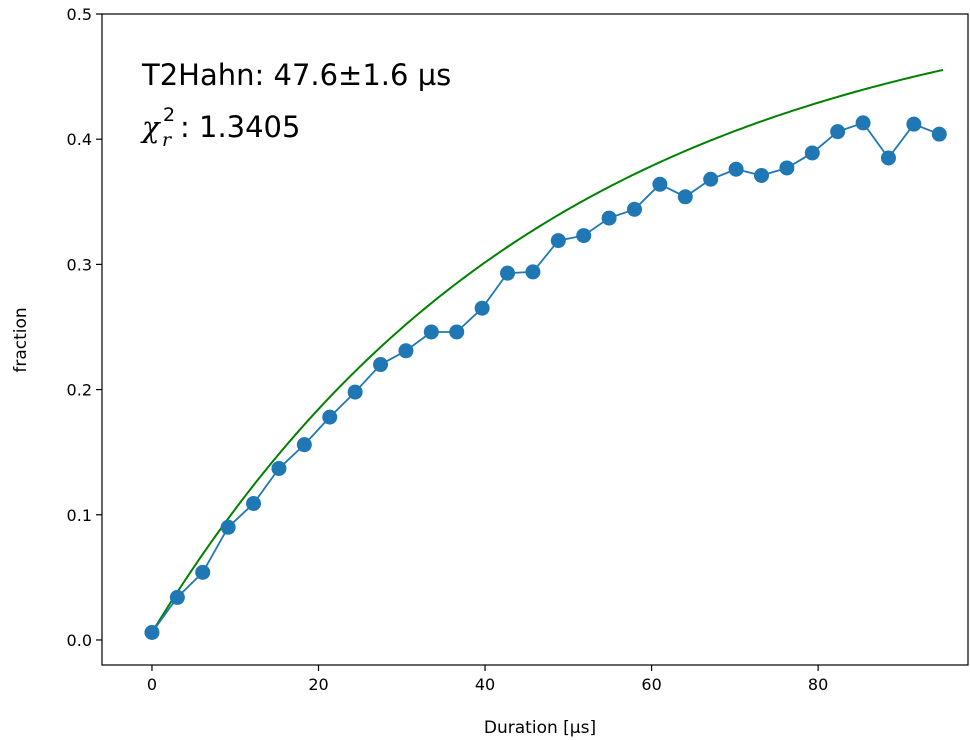 Image resolution: width=970 pixels, height=740 pixels. I want to click on x-axis-ticks: 0 20 40 60 80, so click(487, 679).